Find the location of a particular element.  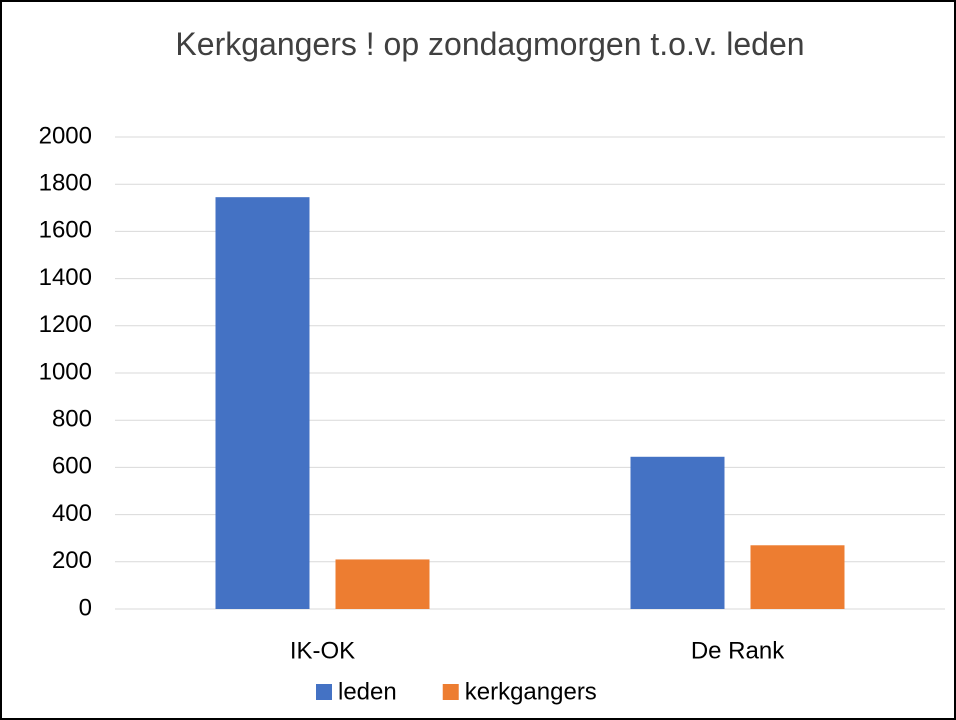

y-tick-label: 2000 is located at coordinates (65, 135).